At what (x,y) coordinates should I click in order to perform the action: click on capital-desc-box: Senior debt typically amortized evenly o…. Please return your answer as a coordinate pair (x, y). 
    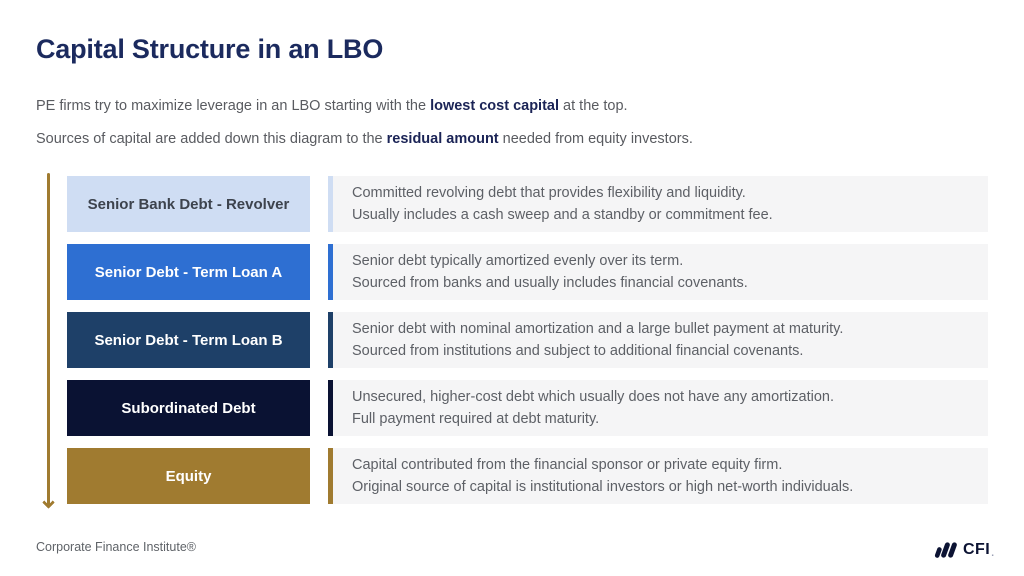
    Looking at the image, I should click on (658, 272).